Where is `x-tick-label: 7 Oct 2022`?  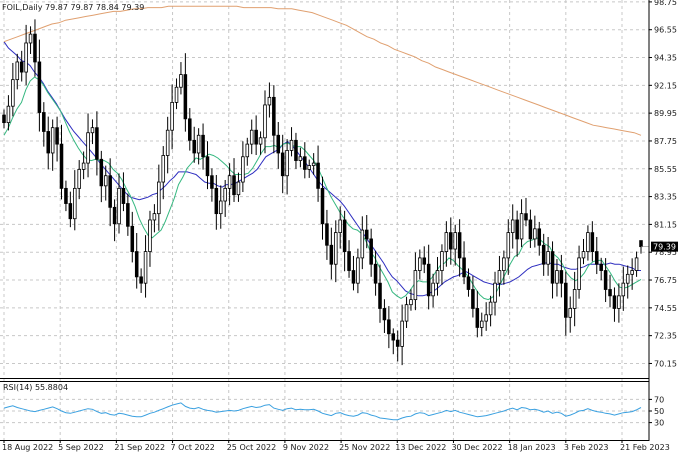 x-tick-label: 7 Oct 2022 is located at coordinates (193, 447).